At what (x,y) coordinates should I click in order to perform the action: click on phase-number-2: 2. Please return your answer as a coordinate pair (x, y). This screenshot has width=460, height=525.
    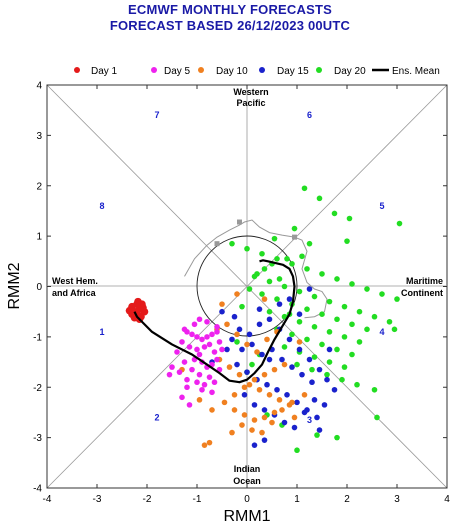
    Looking at the image, I should click on (156, 417).